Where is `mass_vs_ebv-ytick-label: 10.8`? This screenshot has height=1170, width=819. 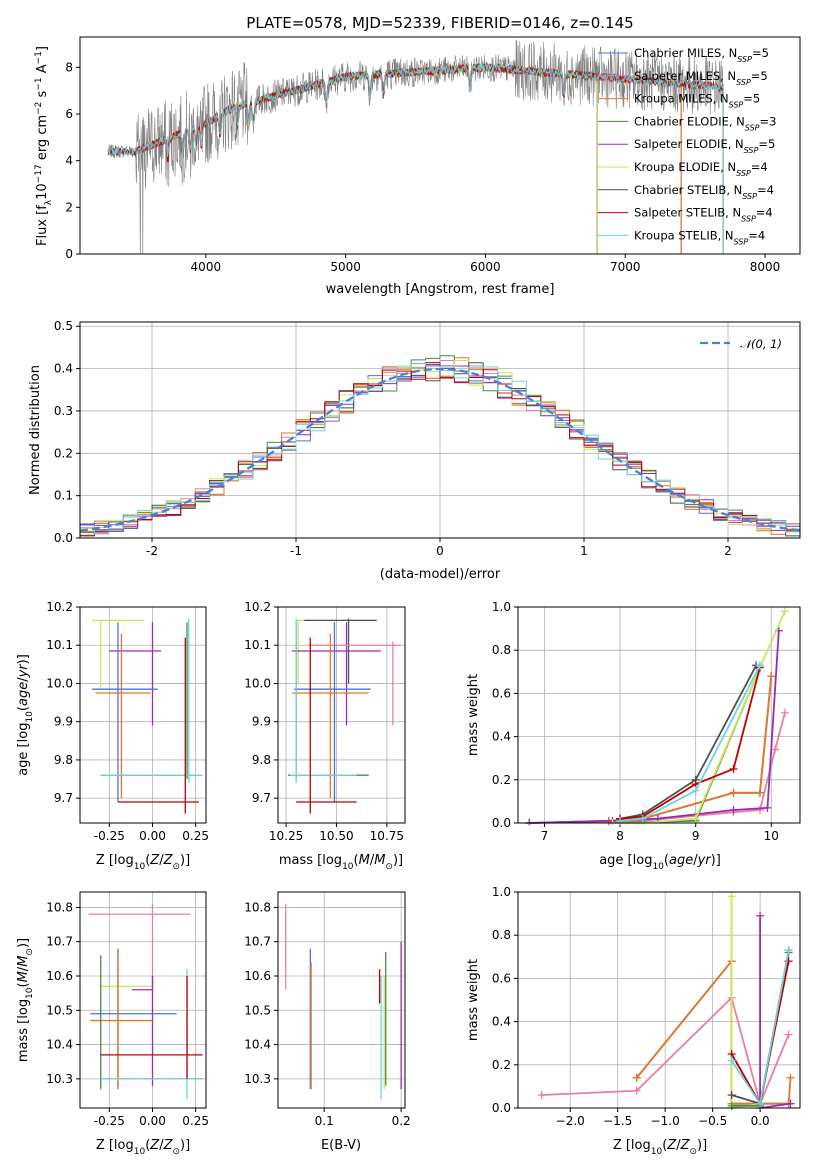 mass_vs_ebv-ytick-label: 10.8 is located at coordinates (257, 907).